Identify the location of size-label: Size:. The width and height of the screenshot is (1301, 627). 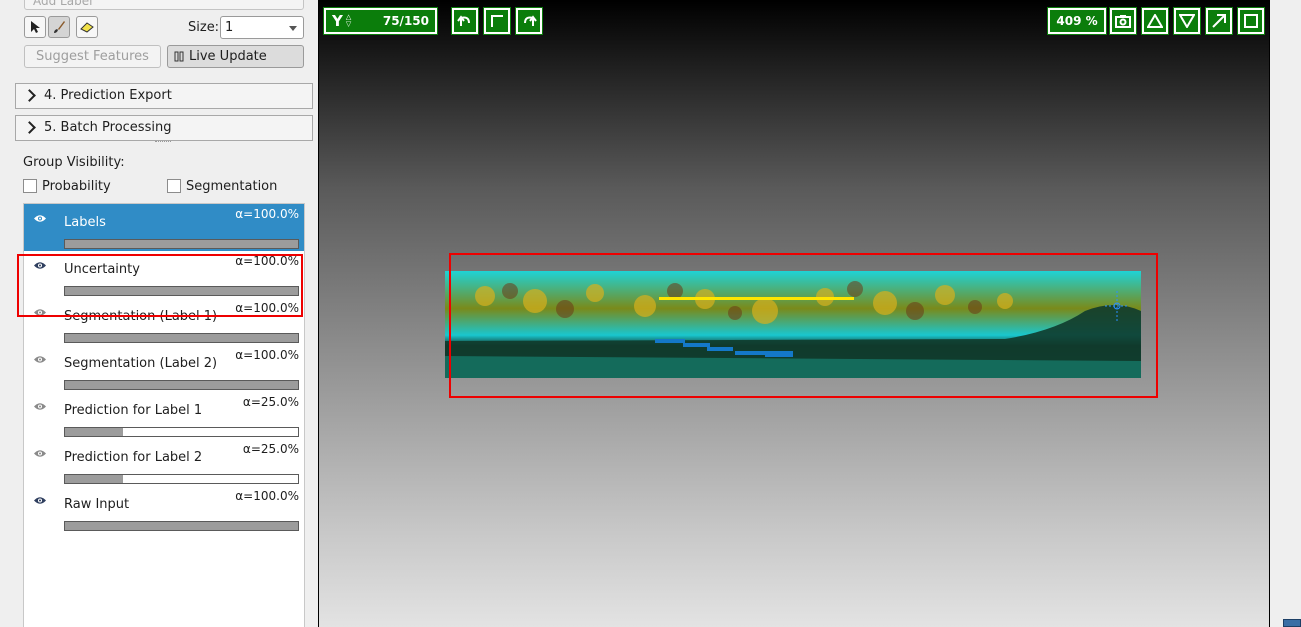
(204, 27).